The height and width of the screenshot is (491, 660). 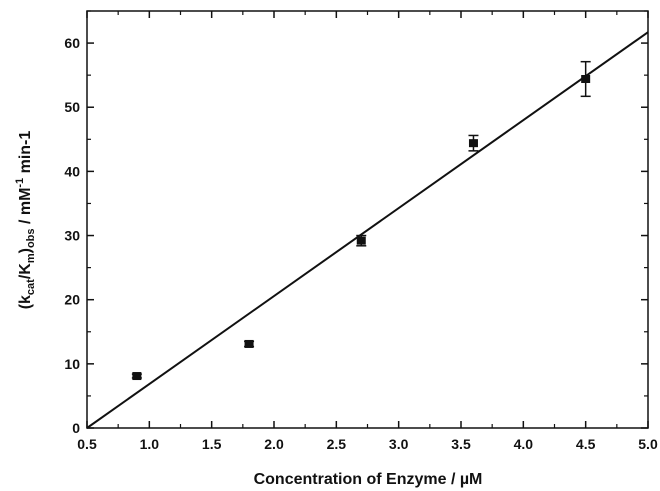 I want to click on y-tick-label: 20, so click(x=72, y=300).